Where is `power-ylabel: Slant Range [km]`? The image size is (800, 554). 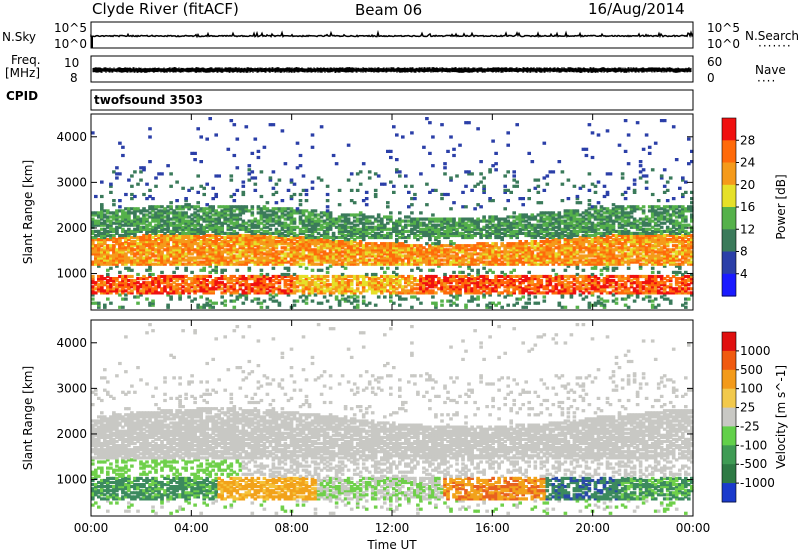
power-ylabel: Slant Range [km] is located at coordinates (28, 212).